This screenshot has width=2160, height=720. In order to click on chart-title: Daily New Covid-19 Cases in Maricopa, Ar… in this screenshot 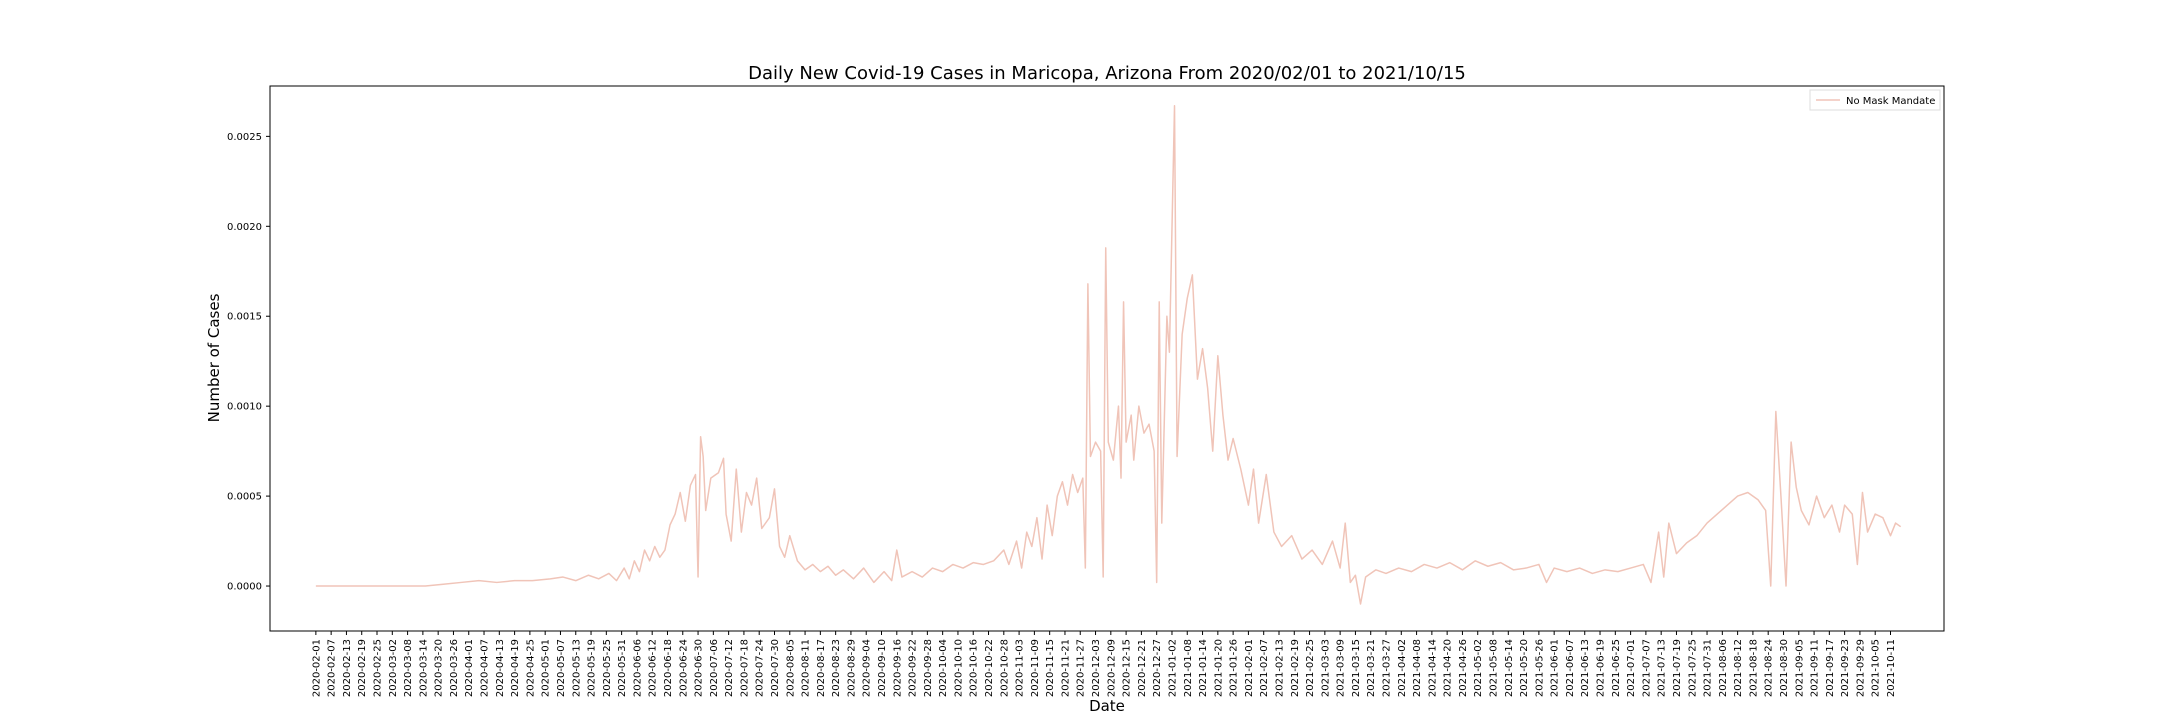, I will do `click(1107, 73)`.